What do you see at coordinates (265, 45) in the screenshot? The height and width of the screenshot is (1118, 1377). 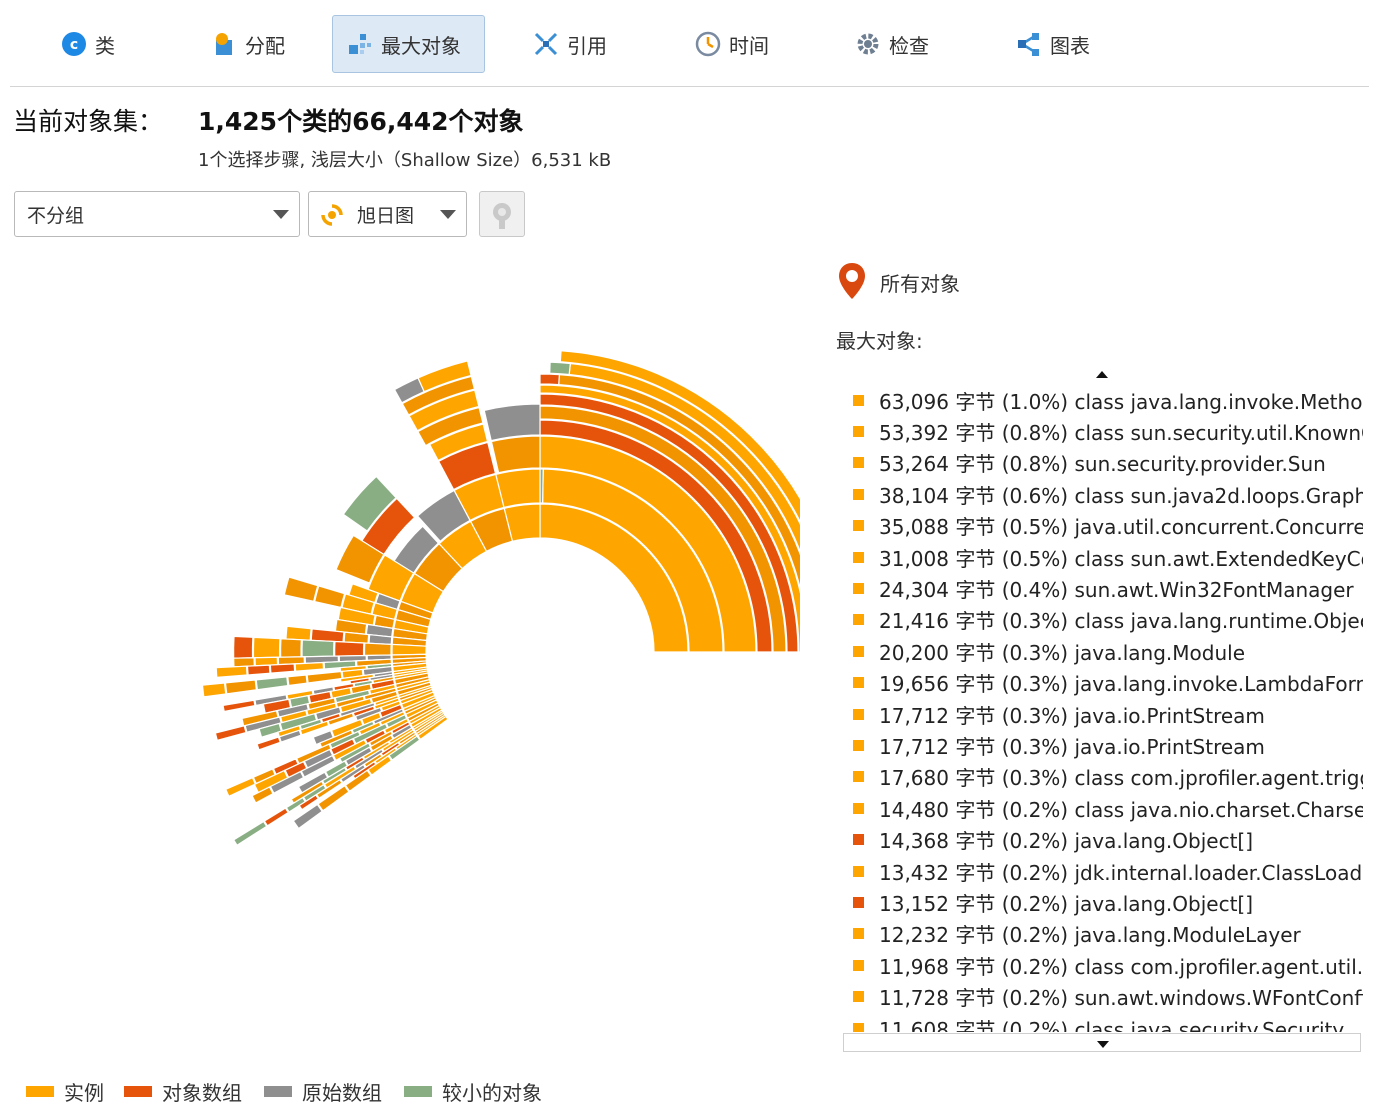 I see `tab-label: 分配` at bounding box center [265, 45].